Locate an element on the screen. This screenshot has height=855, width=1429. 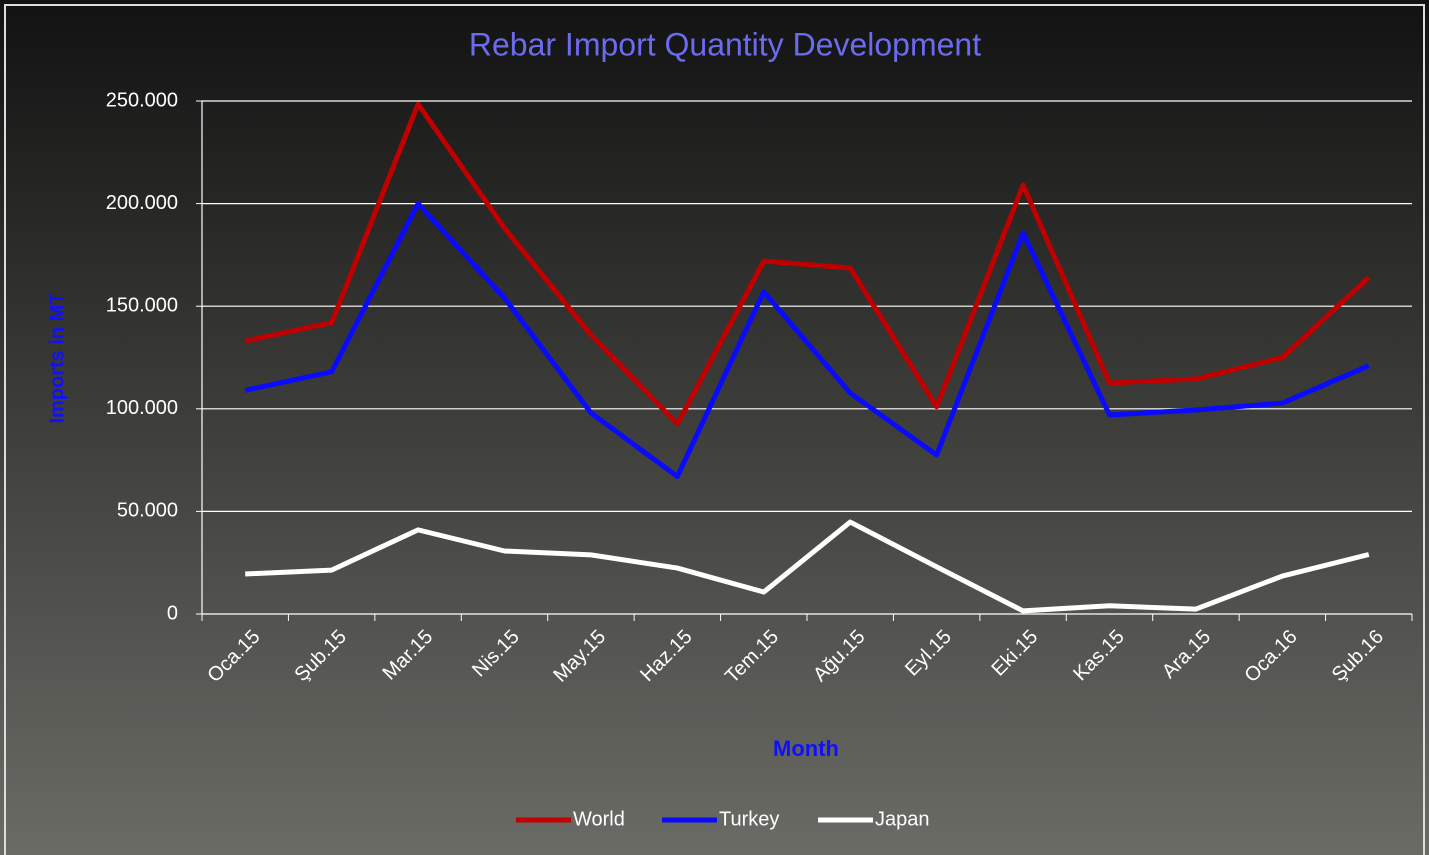
chart-title: Rebar Import Quantity Development is located at coordinates (725, 44).